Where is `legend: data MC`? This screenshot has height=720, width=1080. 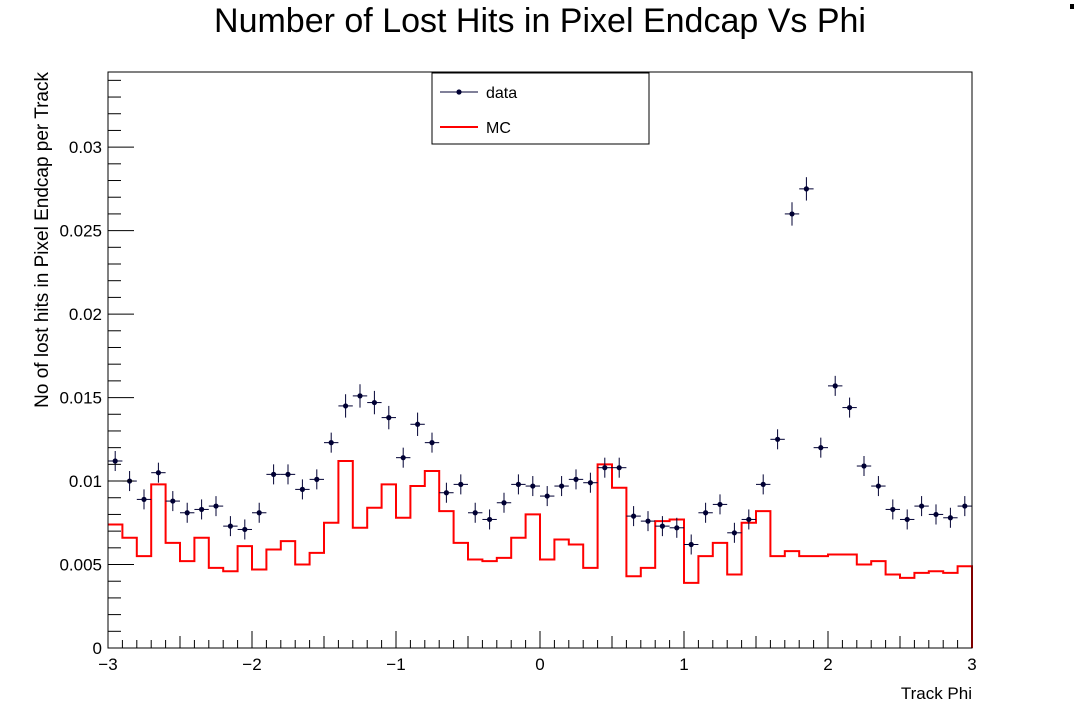
legend: data MC is located at coordinates (540, 108).